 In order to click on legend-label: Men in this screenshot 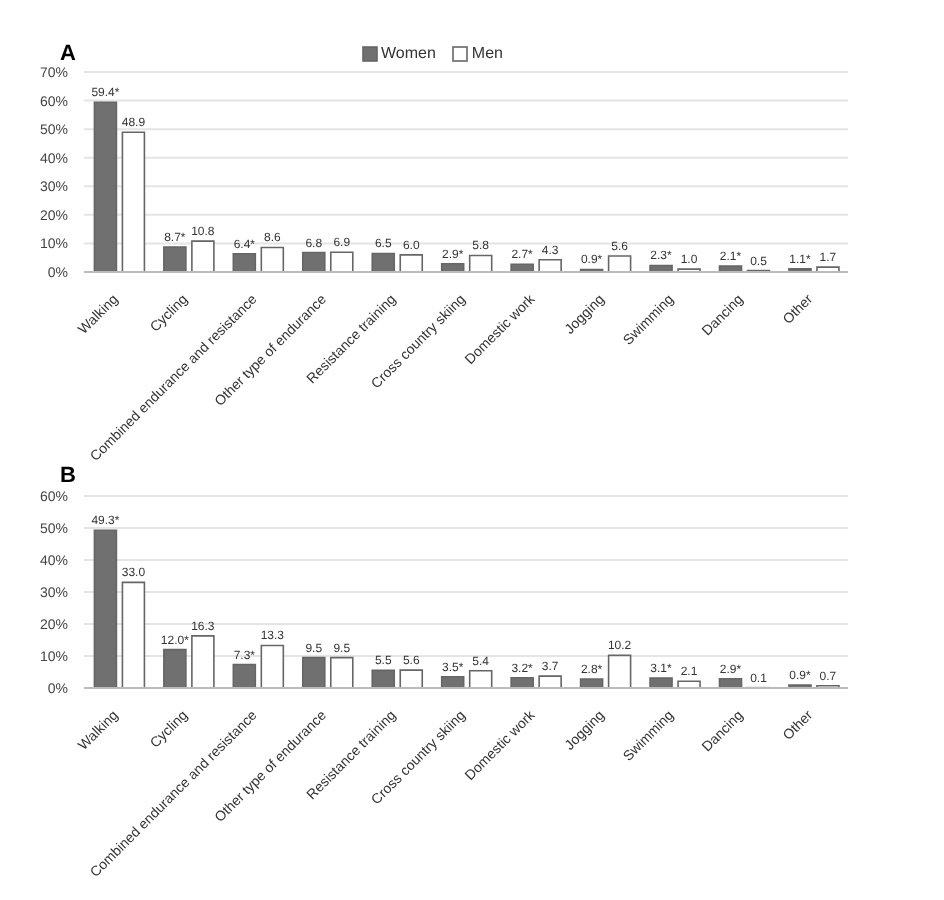, I will do `click(486, 53)`.